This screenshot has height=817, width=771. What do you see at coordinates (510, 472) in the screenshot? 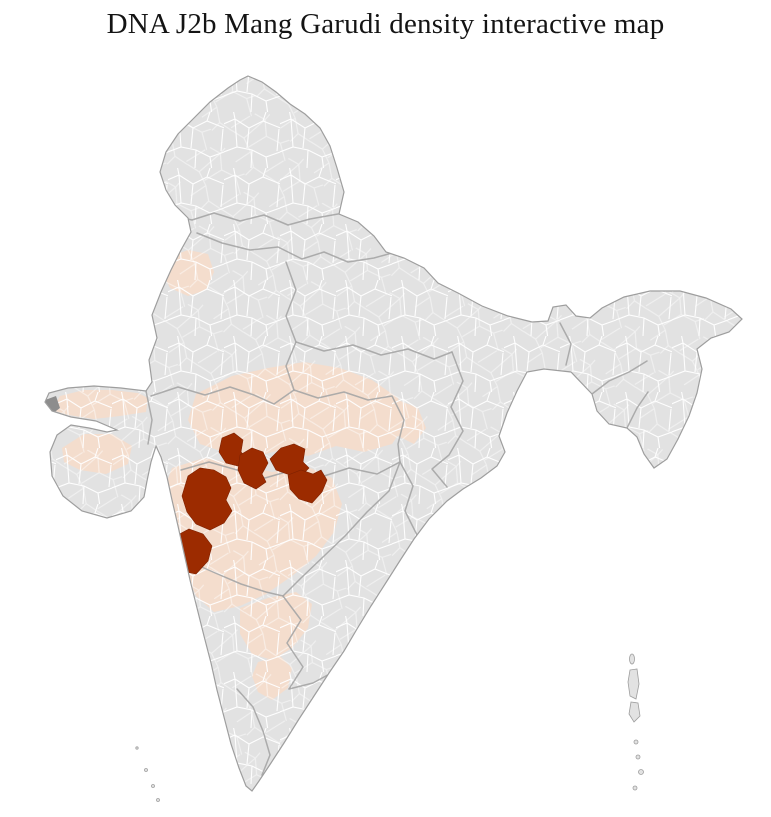
I see `dark-gray-district` at bounding box center [510, 472].